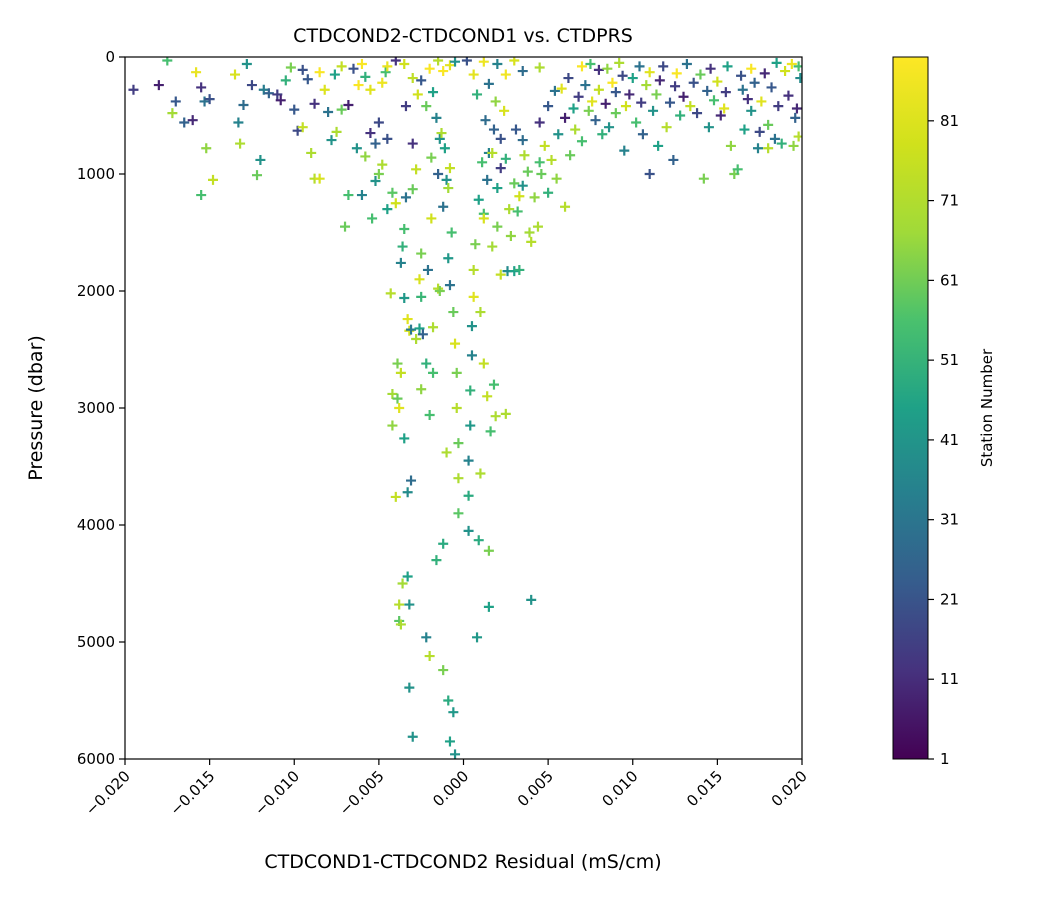 This screenshot has width=1050, height=900. What do you see at coordinates (535, 788) in the screenshot?
I see `x-tick-label: 0.005` at bounding box center [535, 788].